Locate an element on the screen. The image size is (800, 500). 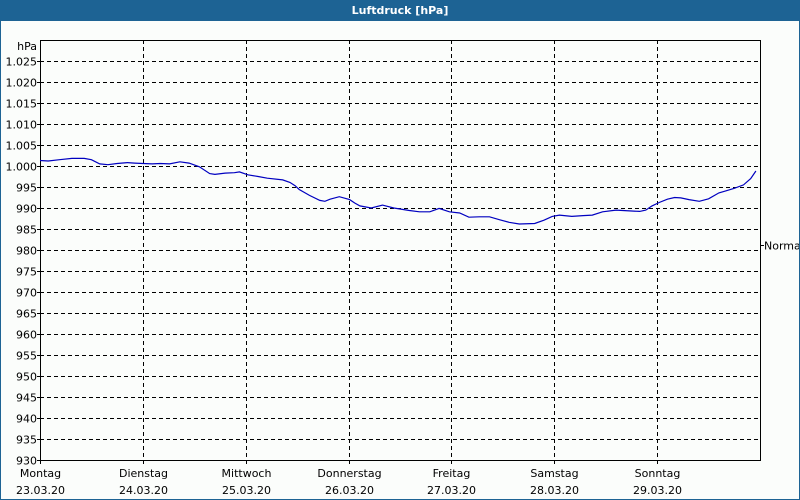
y-tick-label: 1.000 is located at coordinates (22, 167).